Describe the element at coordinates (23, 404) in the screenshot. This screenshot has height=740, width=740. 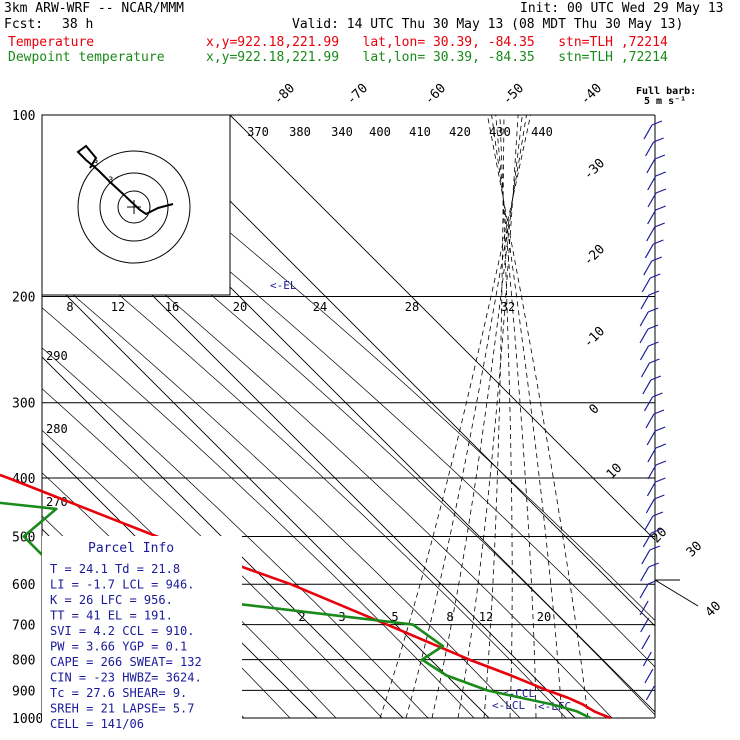
I see `pressure-tick-label: 300` at that location.